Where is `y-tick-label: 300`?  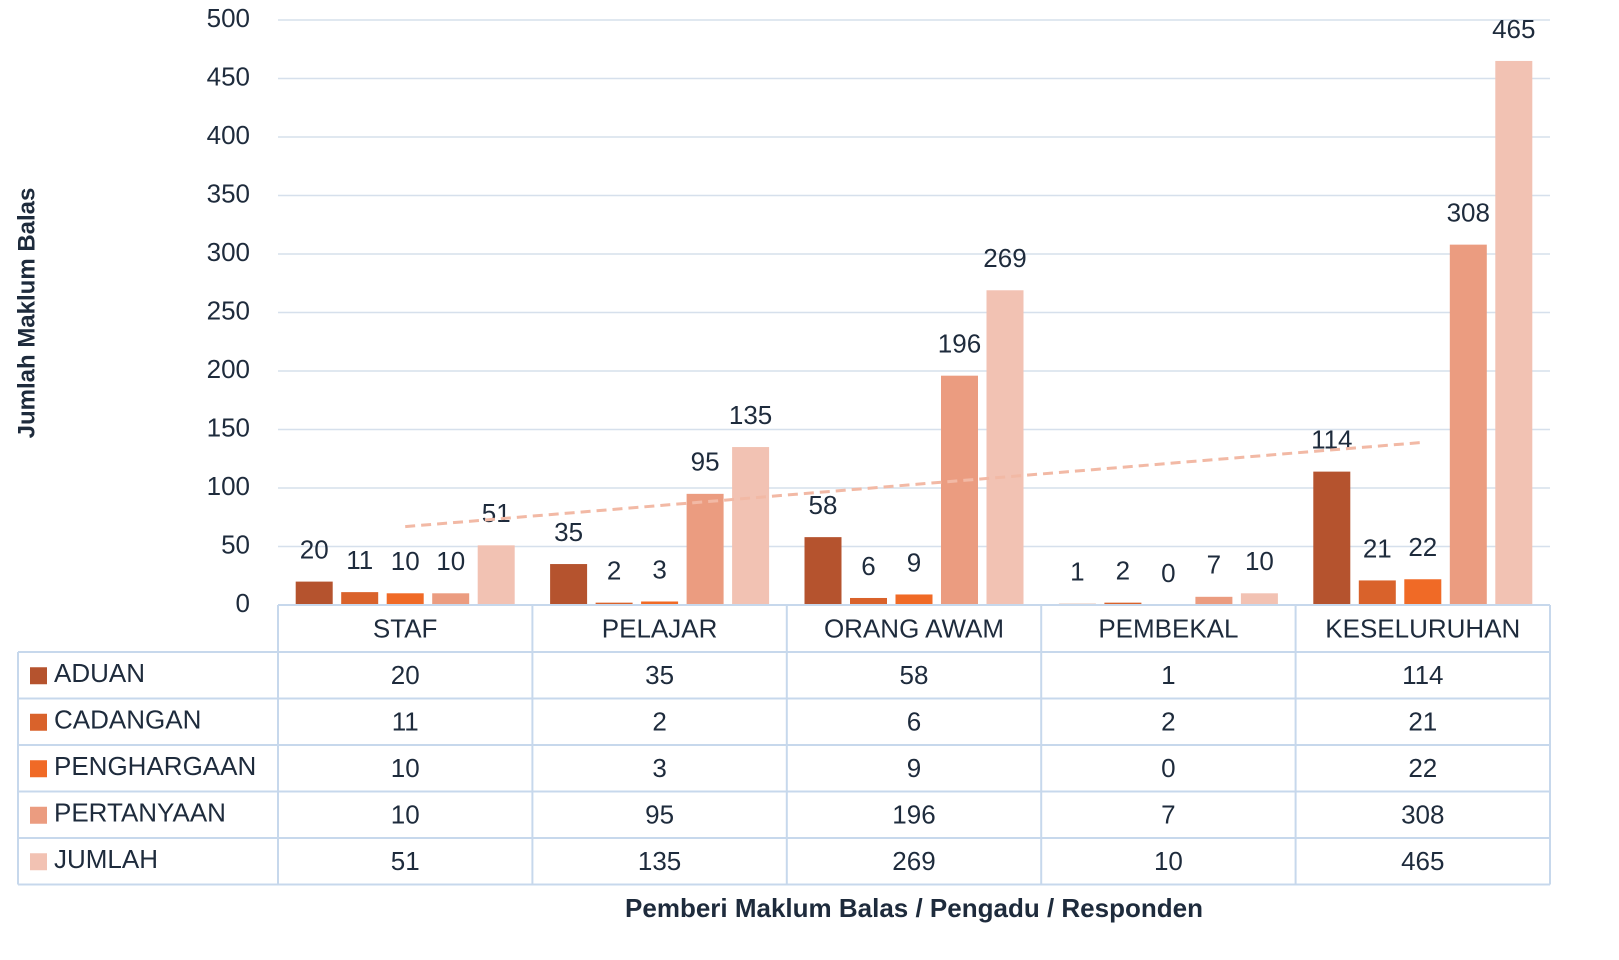
y-tick-label: 300 is located at coordinates (228, 252).